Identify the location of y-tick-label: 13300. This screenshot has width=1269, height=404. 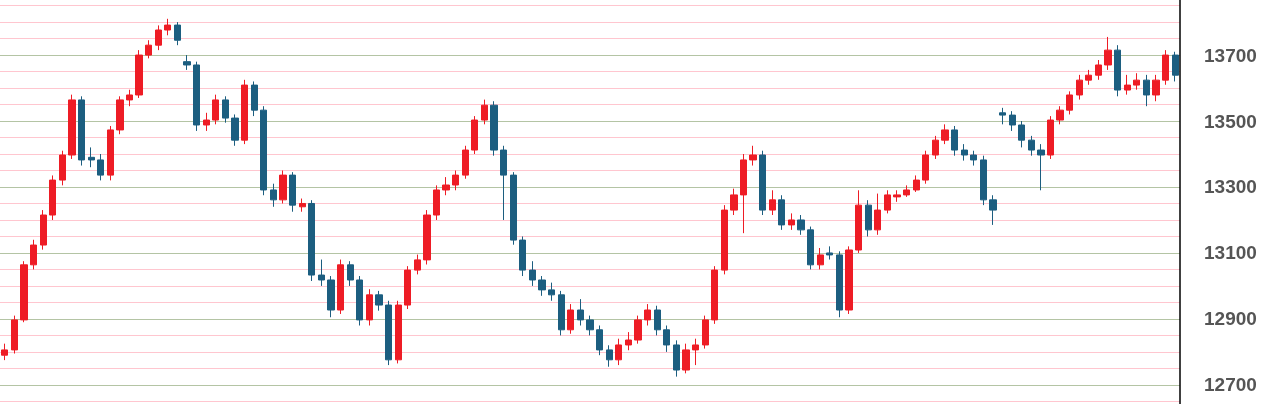
(1230, 187).